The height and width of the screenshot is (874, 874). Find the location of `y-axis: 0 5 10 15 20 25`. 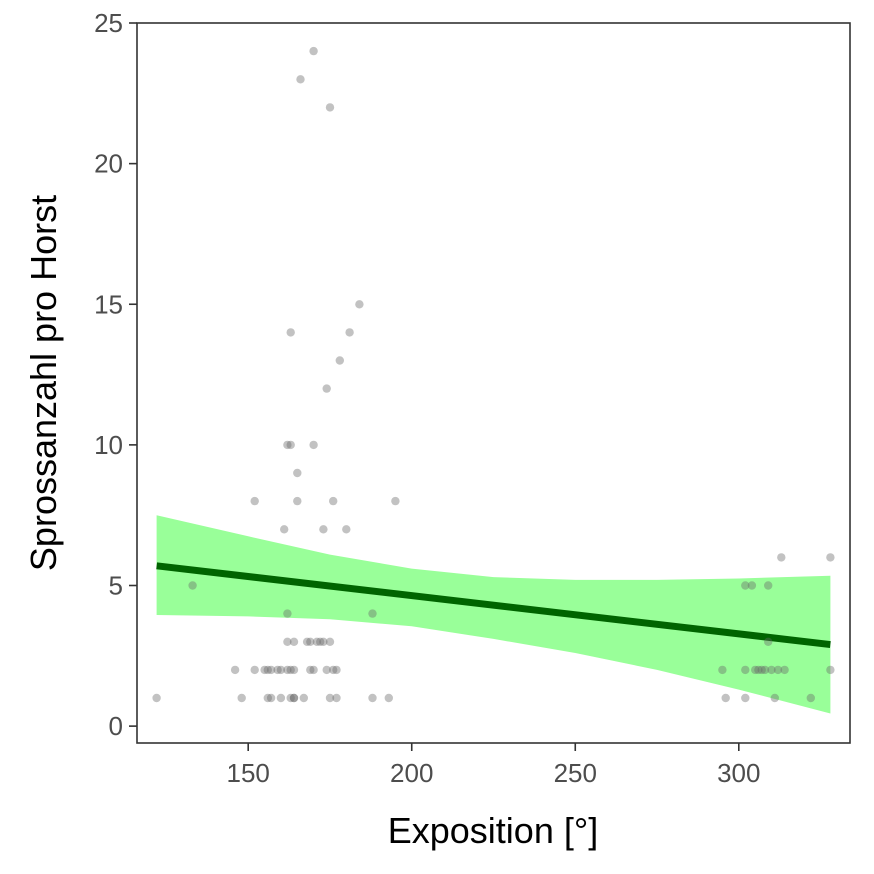

y-axis: 0 5 10 15 20 25 is located at coordinates (115, 374).